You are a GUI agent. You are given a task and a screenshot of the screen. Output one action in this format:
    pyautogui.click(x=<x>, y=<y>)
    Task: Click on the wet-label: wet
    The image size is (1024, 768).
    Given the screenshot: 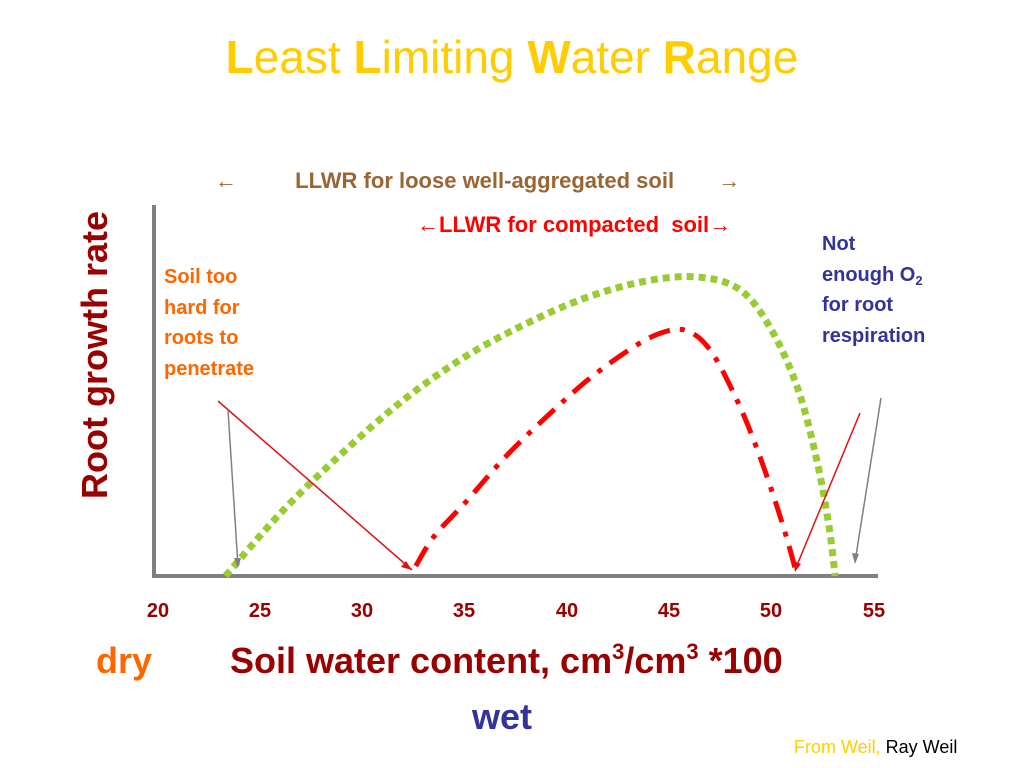 What is the action you would take?
    pyautogui.click(x=502, y=716)
    